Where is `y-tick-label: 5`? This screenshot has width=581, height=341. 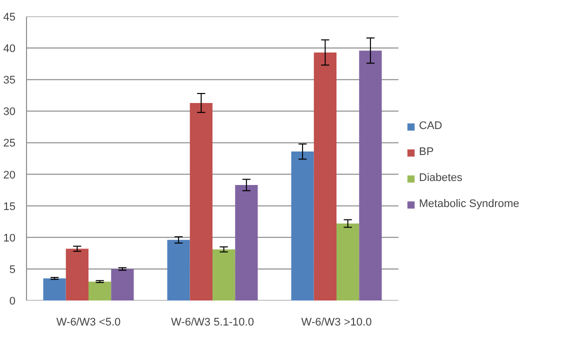 y-tick-label: 5 is located at coordinates (12, 270).